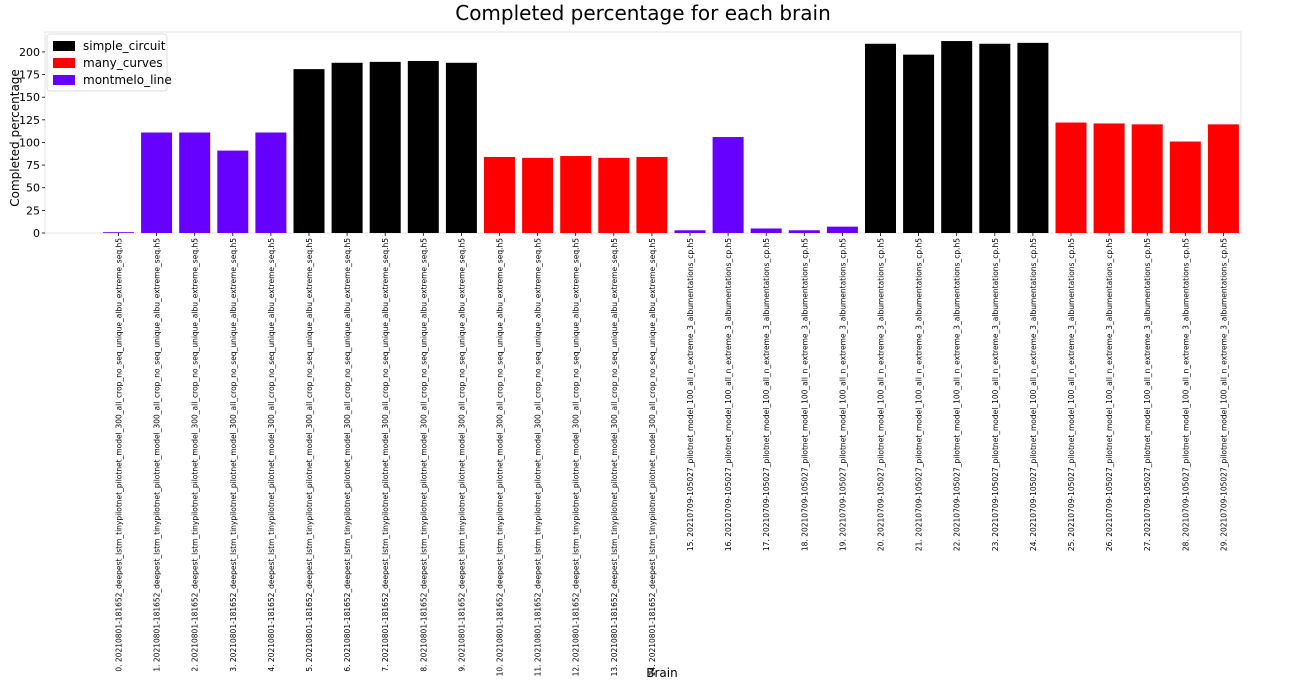 This screenshot has width=1293, height=682. Describe the element at coordinates (124, 46) in the screenshot. I see `legend-label: simple_circuit` at that location.